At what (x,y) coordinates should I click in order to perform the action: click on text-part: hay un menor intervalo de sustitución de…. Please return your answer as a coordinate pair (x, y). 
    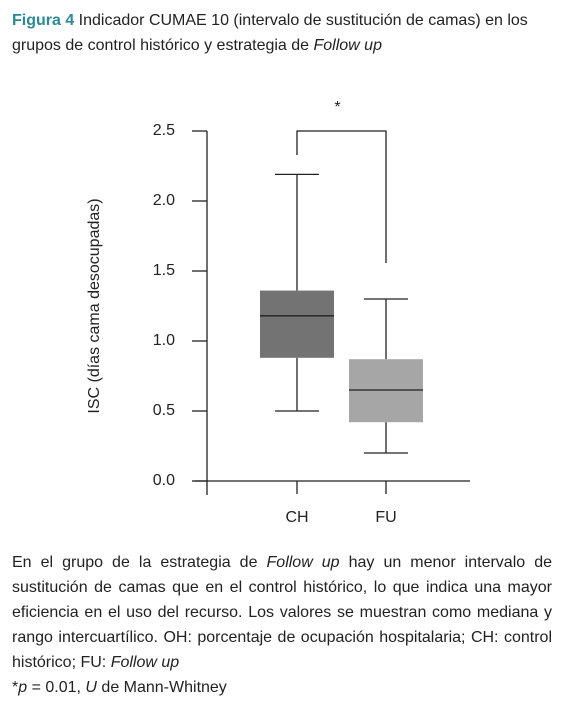
    Looking at the image, I should click on (282, 612).